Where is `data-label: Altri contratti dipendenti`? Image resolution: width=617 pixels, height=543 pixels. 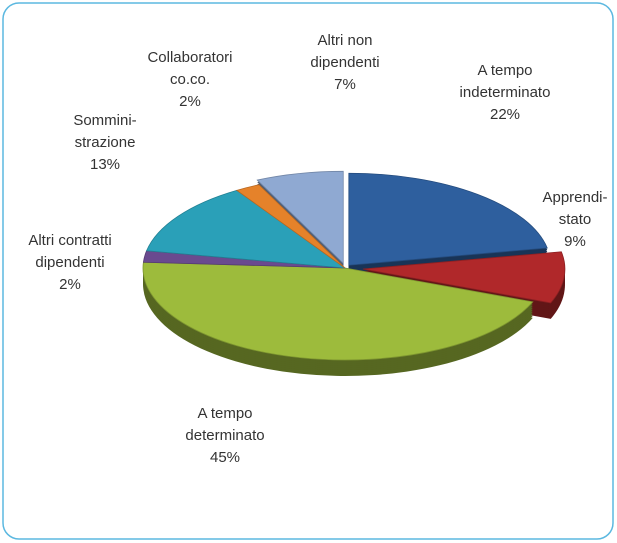 data-label: Altri contratti dipendenti is located at coordinates (69, 251).